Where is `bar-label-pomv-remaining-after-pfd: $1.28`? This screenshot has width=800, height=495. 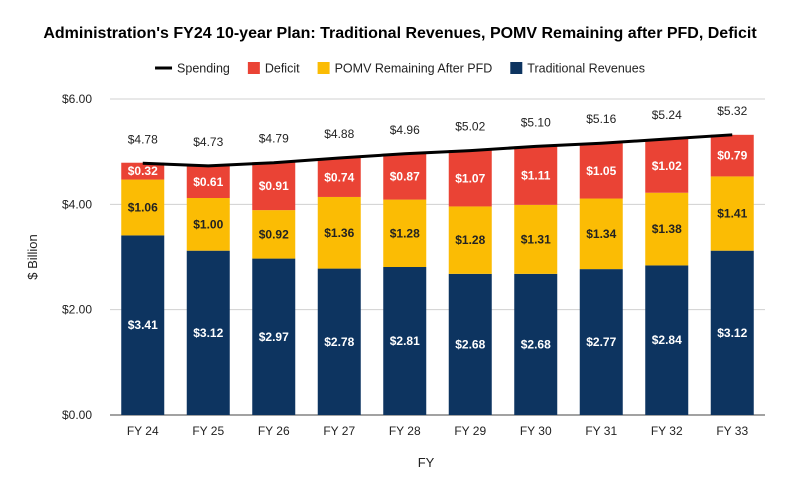 bar-label-pomv-remaining-after-pfd: $1.28 is located at coordinates (405, 233).